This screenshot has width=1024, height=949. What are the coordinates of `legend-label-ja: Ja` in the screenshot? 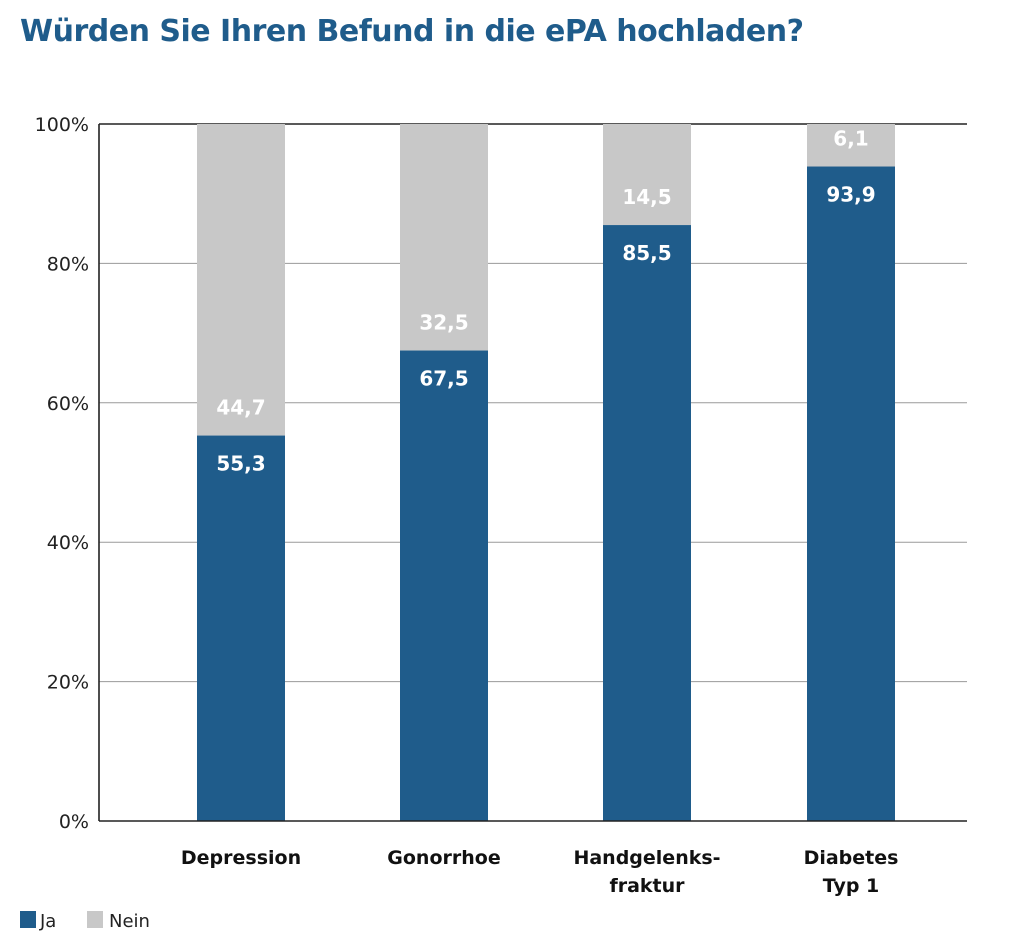 It's located at (47, 921).